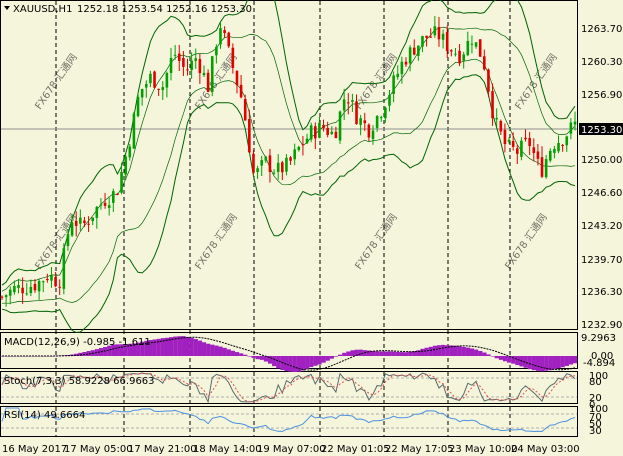 The width and height of the screenshot is (623, 456). I want to click on stoch-tick: 80, so click(595, 382).